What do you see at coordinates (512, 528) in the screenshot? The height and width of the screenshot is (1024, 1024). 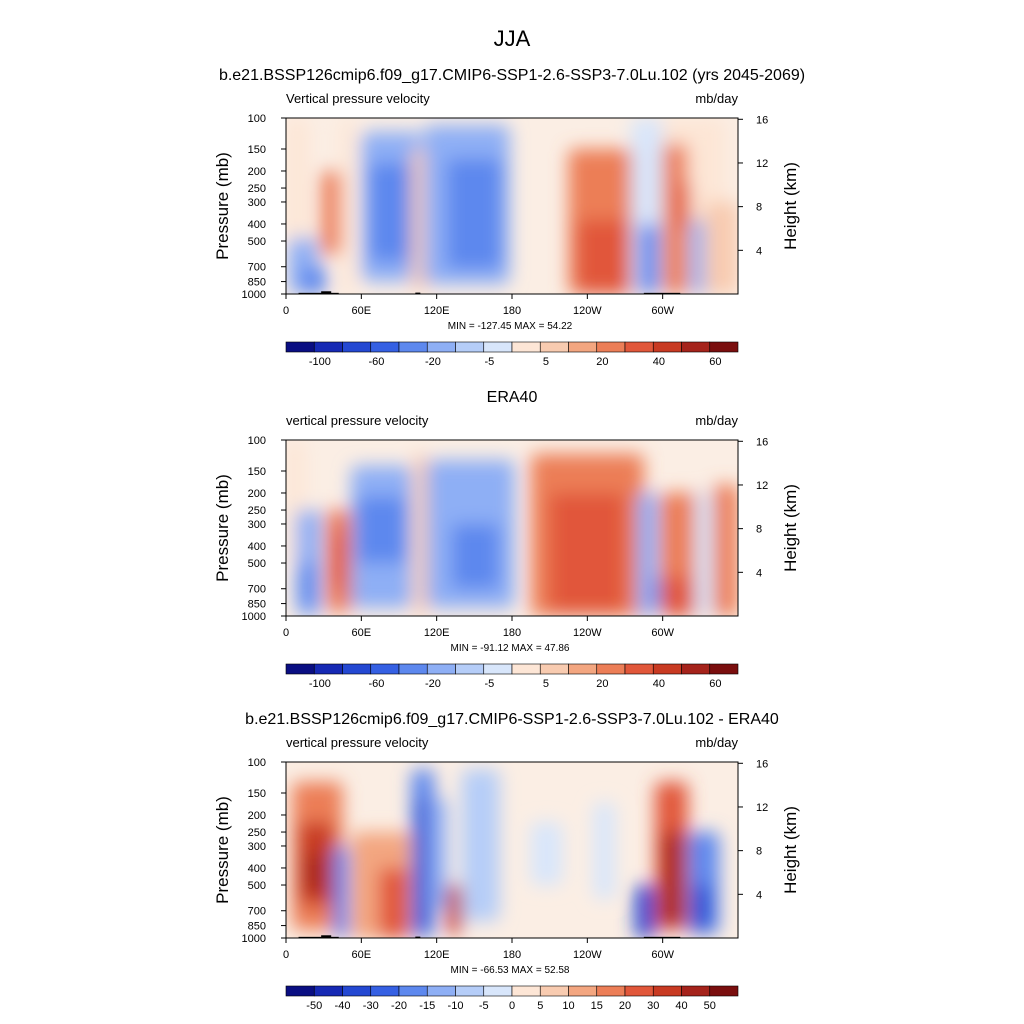 I see `contour-regions` at bounding box center [512, 528].